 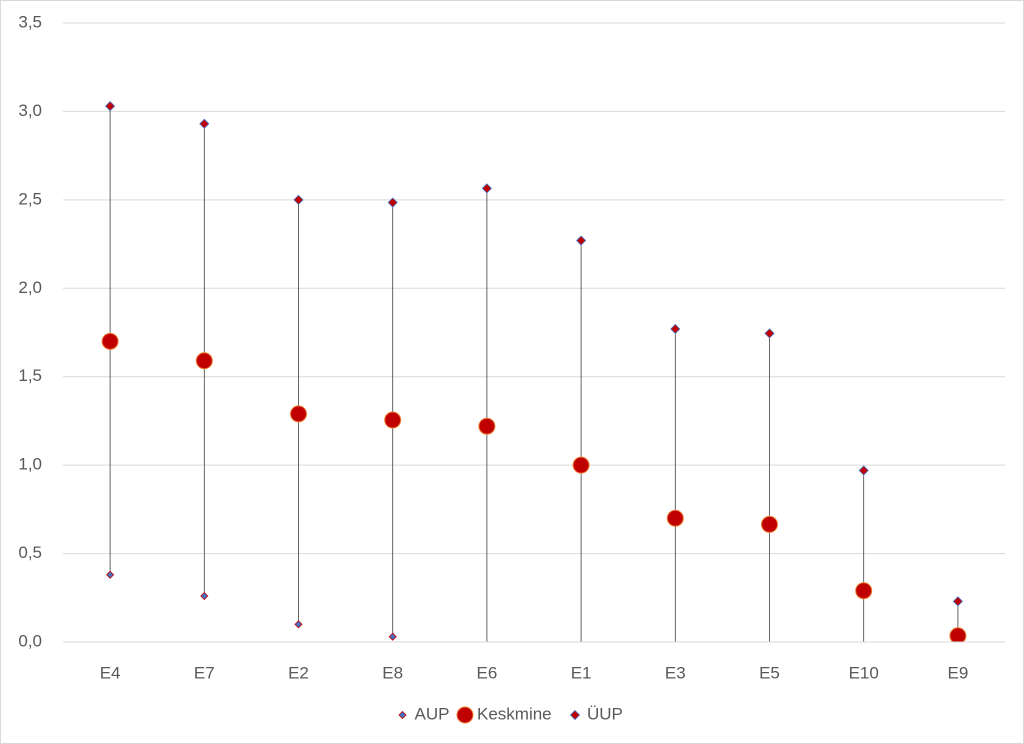 I want to click on x-tick-label: E8, so click(x=392, y=672).